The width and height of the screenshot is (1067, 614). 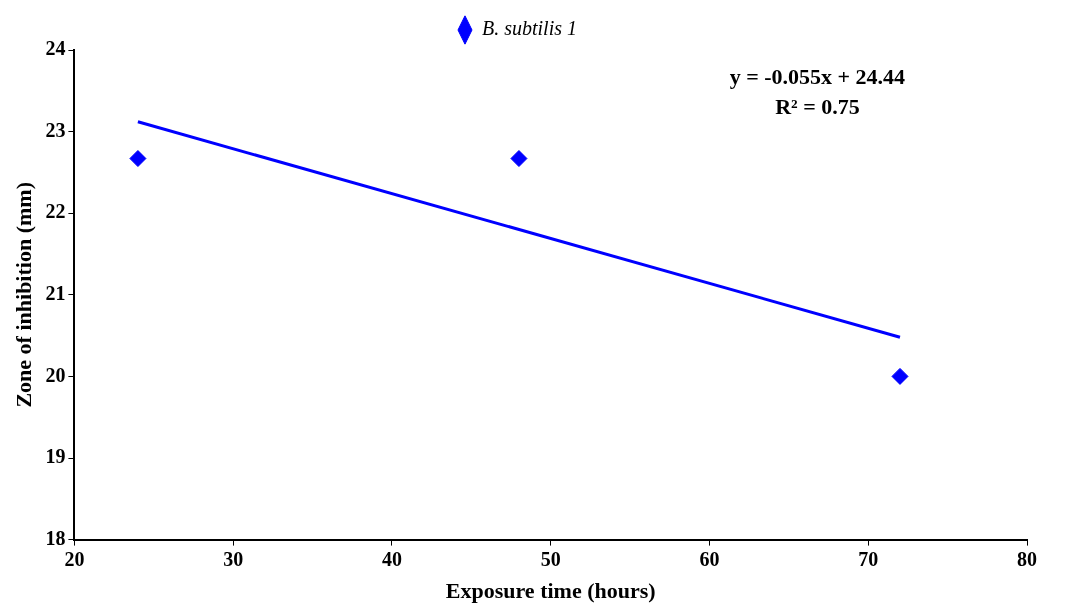 I want to click on y-tick-label: 24, so click(x=55, y=48).